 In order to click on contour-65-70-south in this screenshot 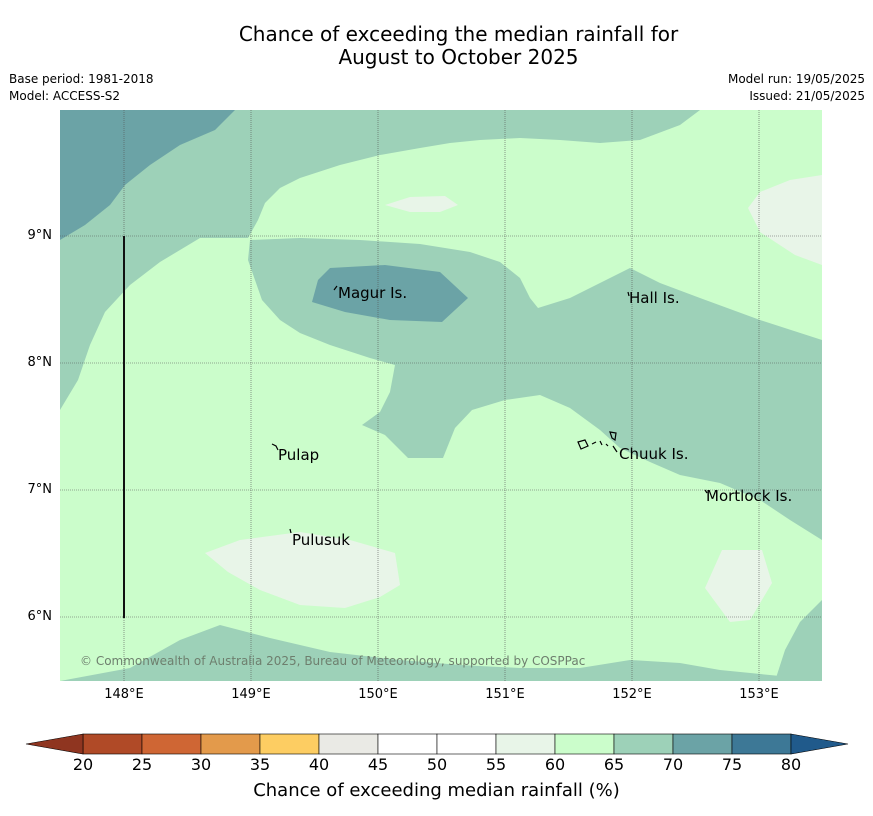, I will do `click(441, 653)`.